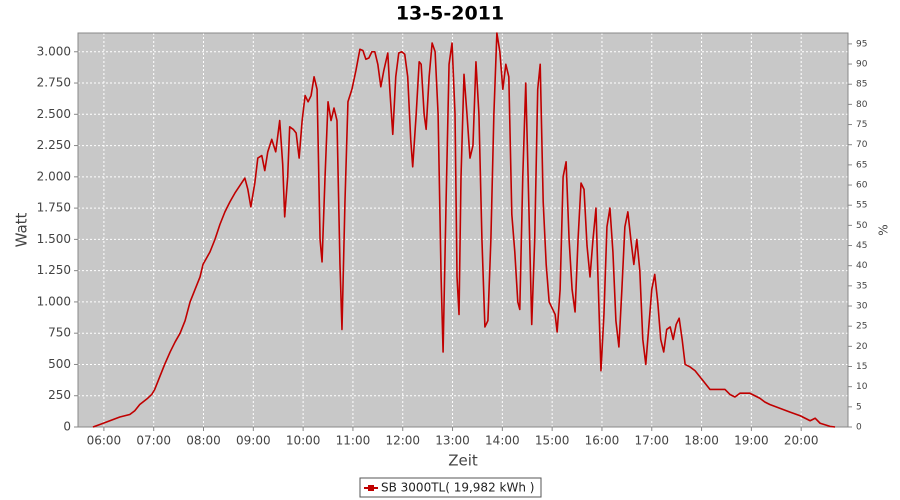  I want to click on x-axis-label: Zeit, so click(463, 461).